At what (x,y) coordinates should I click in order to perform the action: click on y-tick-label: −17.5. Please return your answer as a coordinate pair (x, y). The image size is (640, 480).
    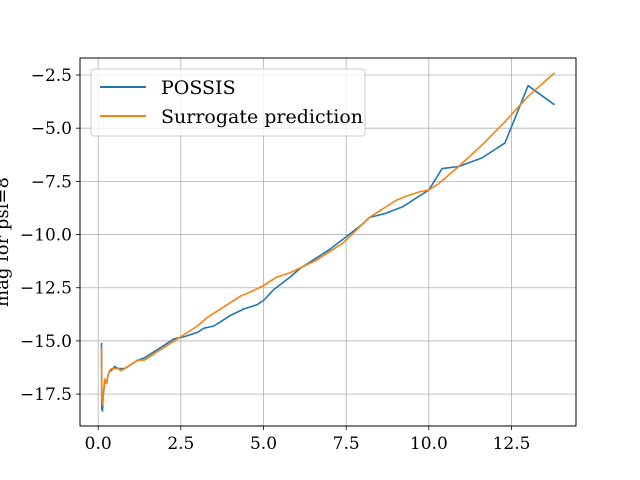
    Looking at the image, I should click on (46, 395).